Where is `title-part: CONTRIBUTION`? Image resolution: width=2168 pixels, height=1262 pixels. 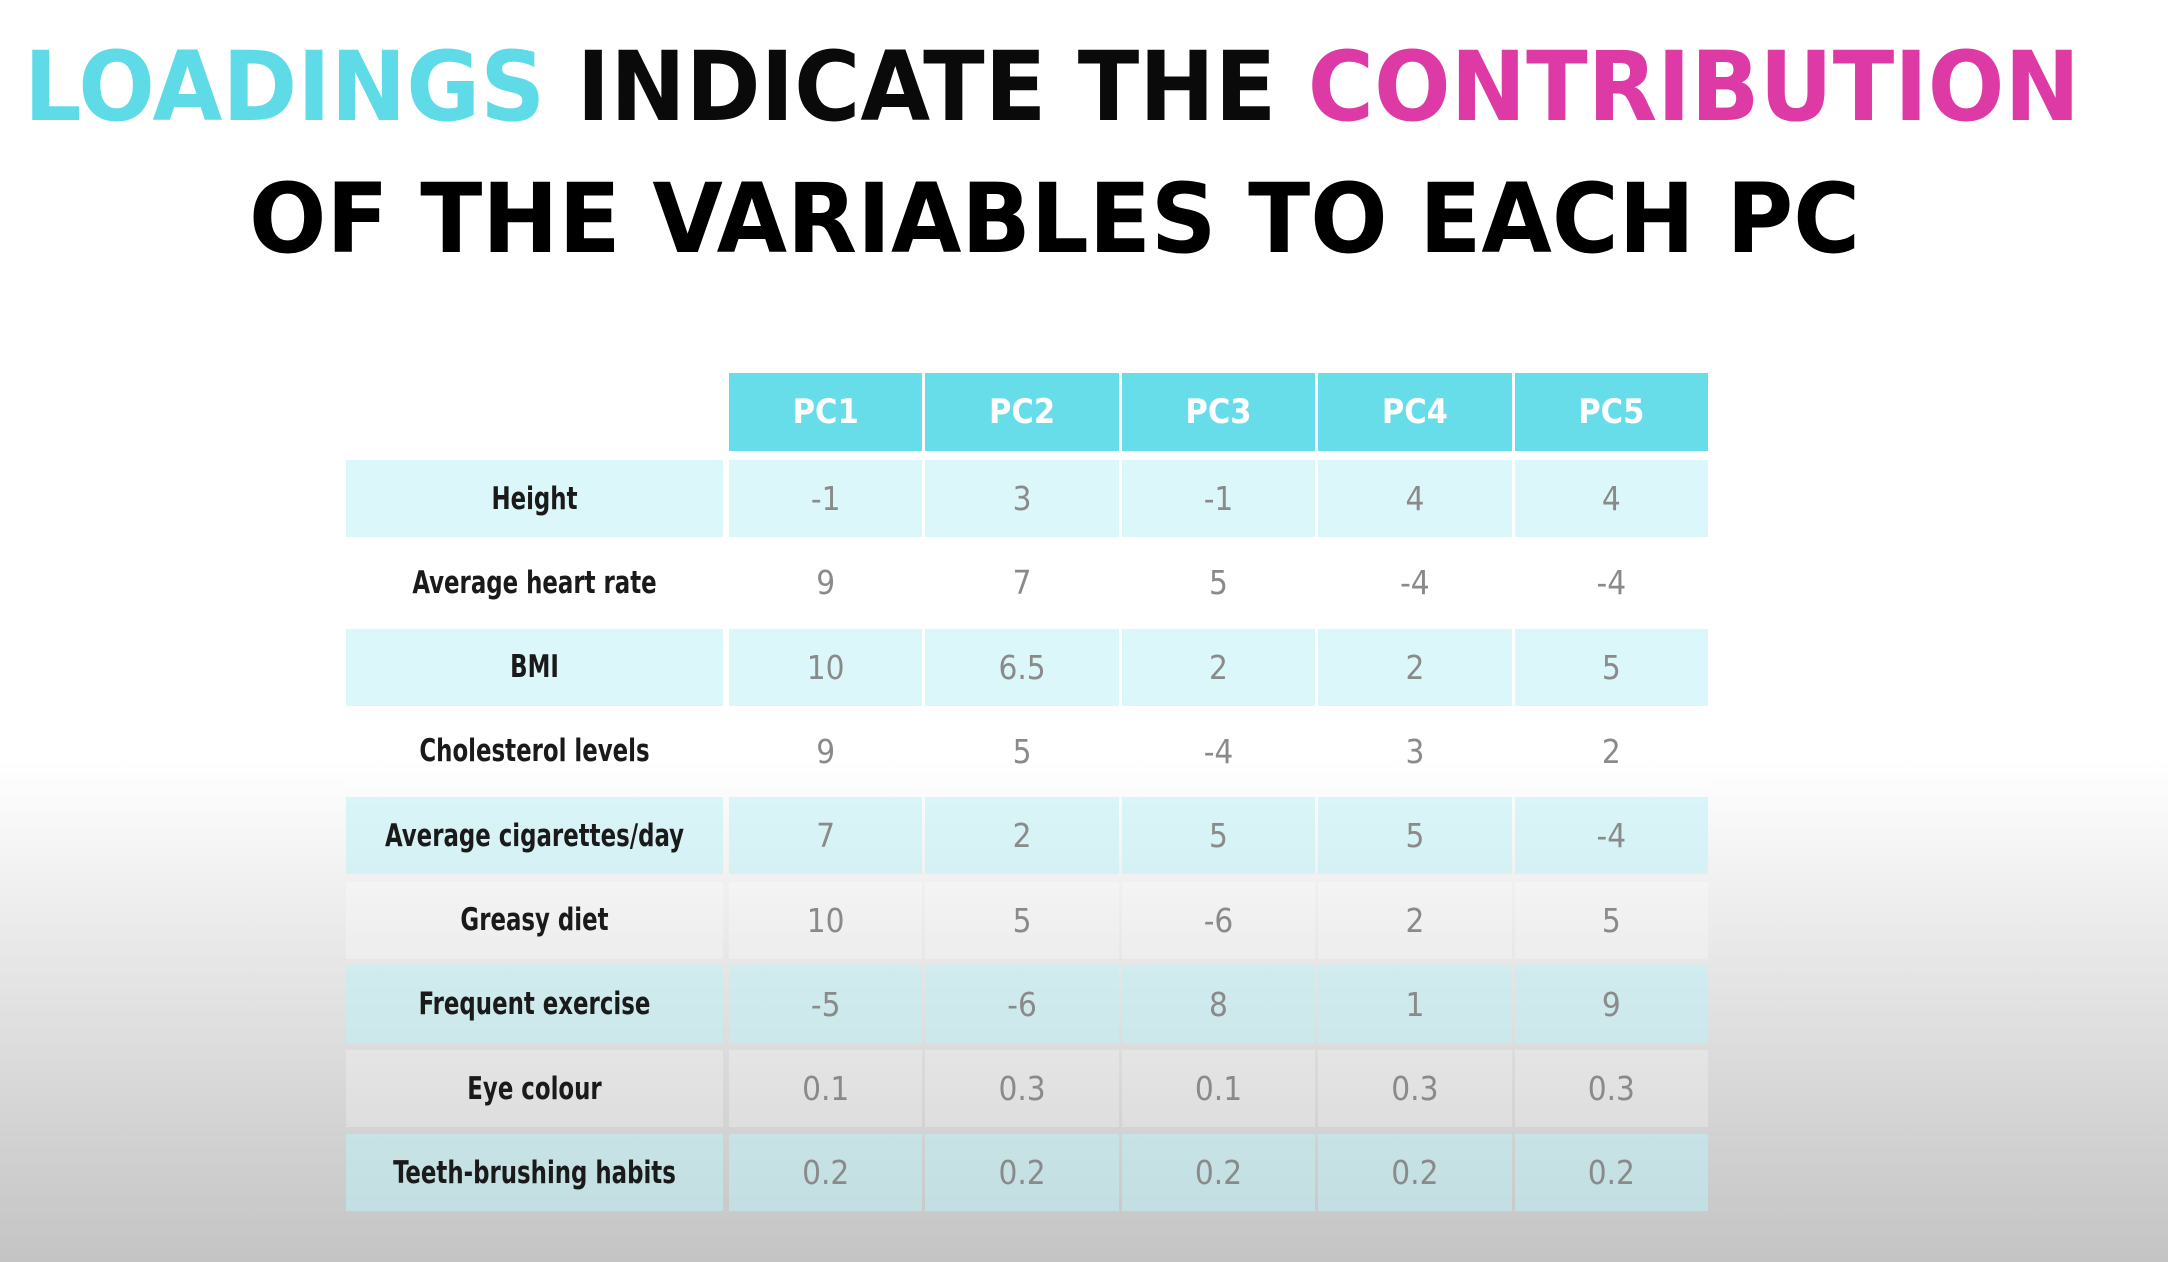 title-part: CONTRIBUTION is located at coordinates (1694, 87).